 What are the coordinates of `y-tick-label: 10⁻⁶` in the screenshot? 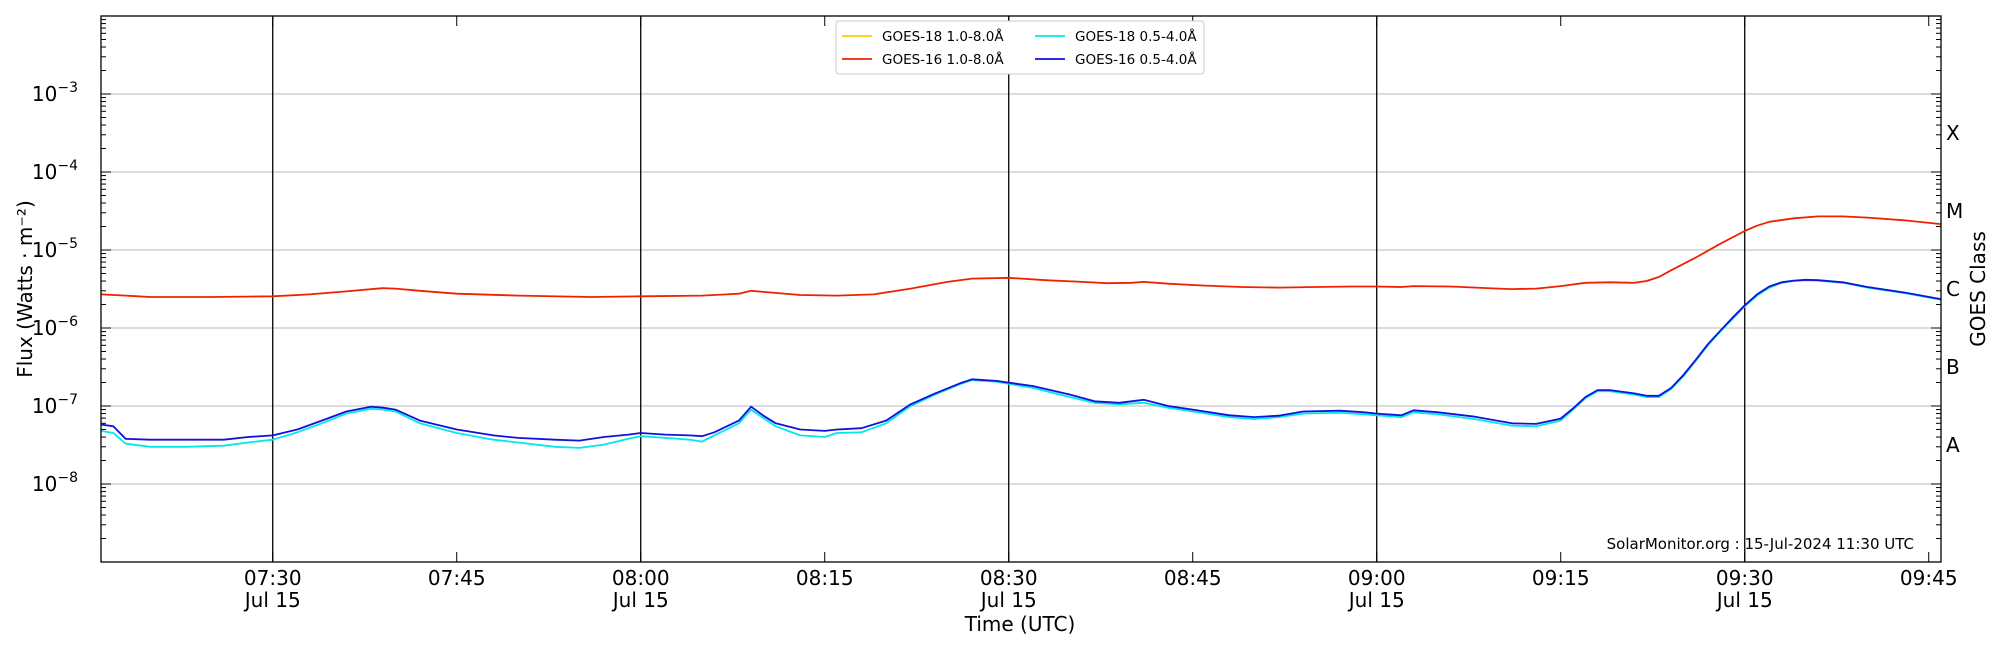 It's located at (55, 327).